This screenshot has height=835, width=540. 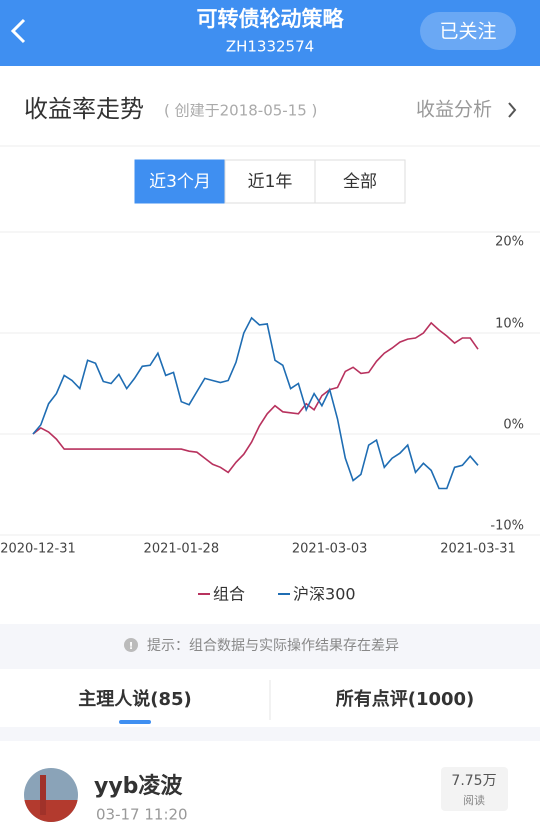 I want to click on range-tab-label: 全部, so click(x=360, y=182).